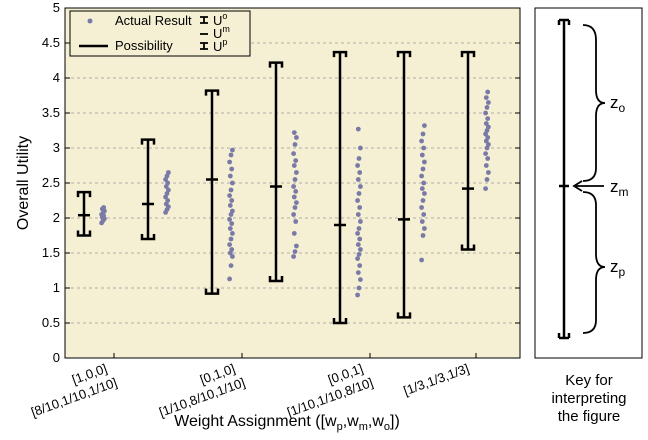  Describe the element at coordinates (588, 186) in the screenshot. I see `key-zm-arrow` at that location.